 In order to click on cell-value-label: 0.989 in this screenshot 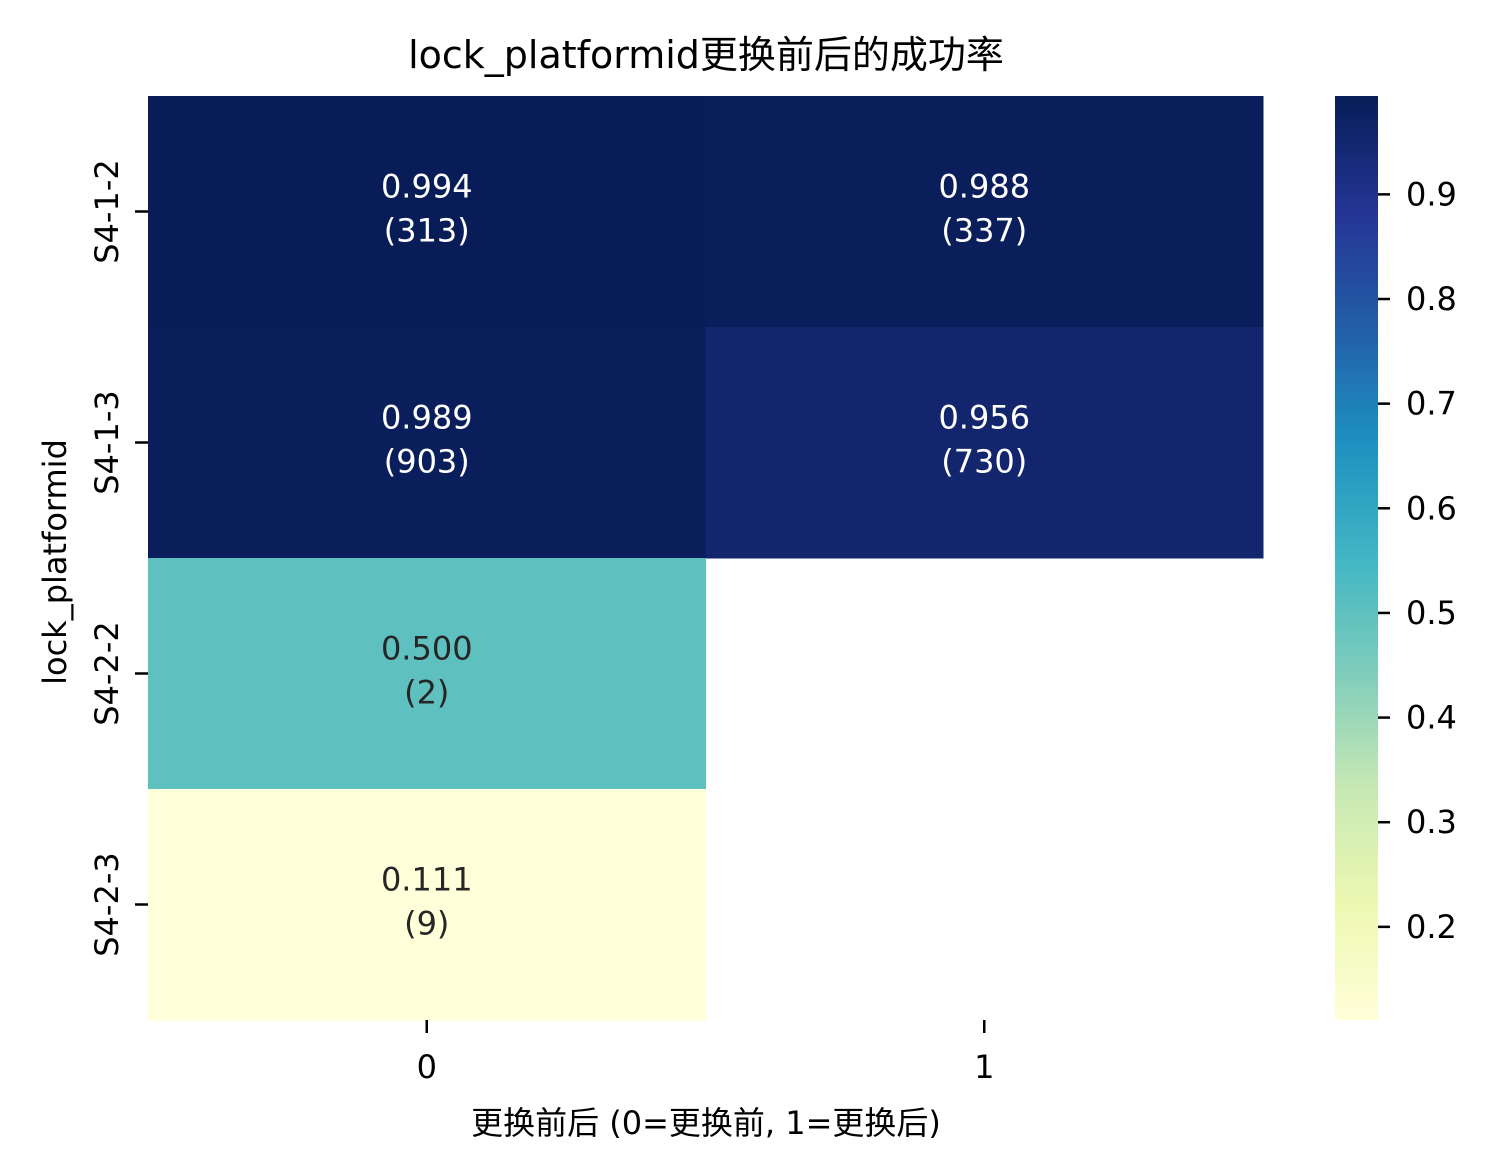, I will do `click(427, 418)`.